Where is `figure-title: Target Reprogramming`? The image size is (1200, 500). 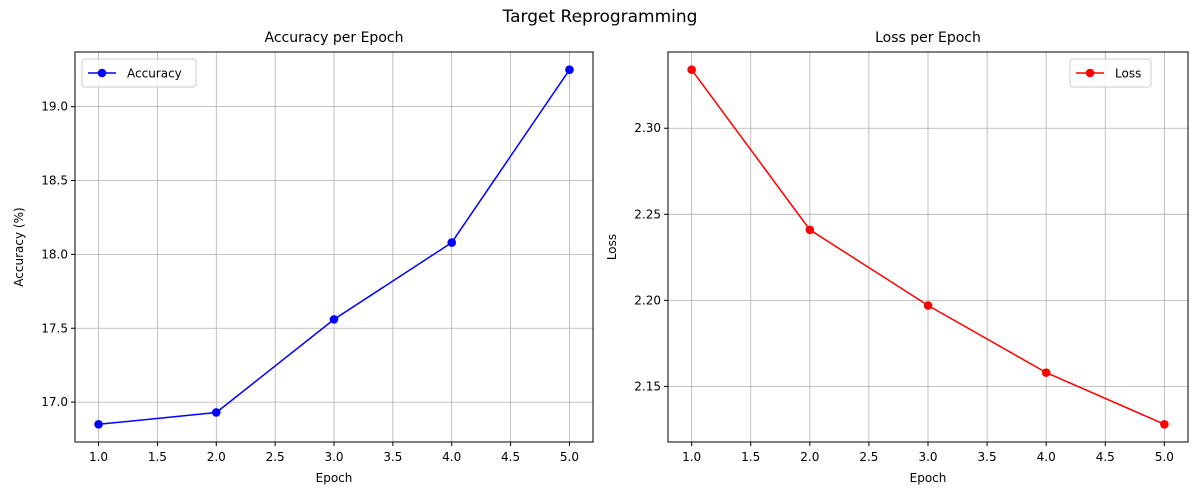
figure-title: Target Reprogramming is located at coordinates (600, 17).